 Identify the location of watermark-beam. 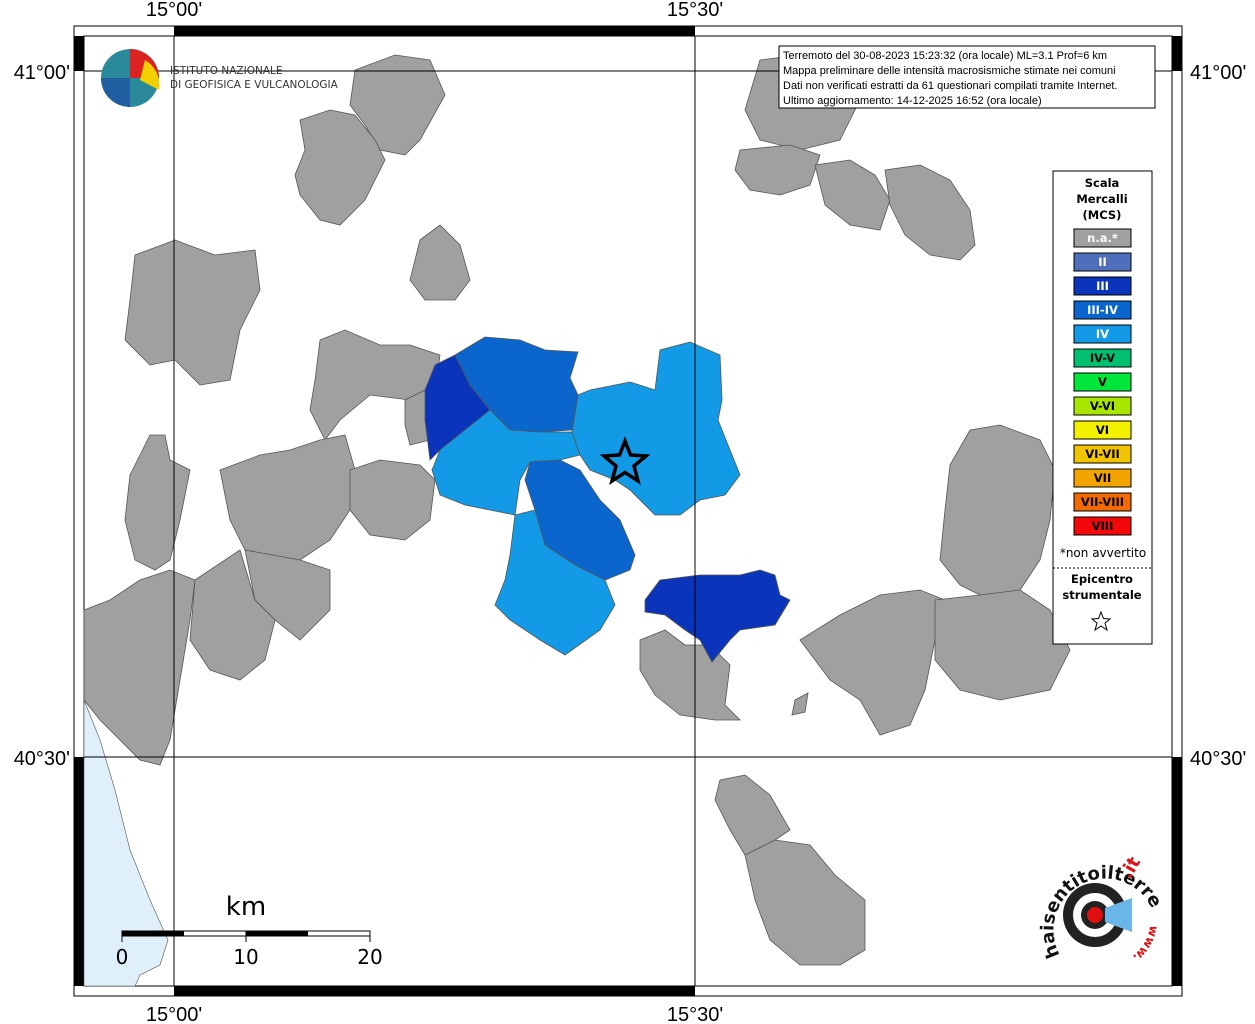
(1118, 915).